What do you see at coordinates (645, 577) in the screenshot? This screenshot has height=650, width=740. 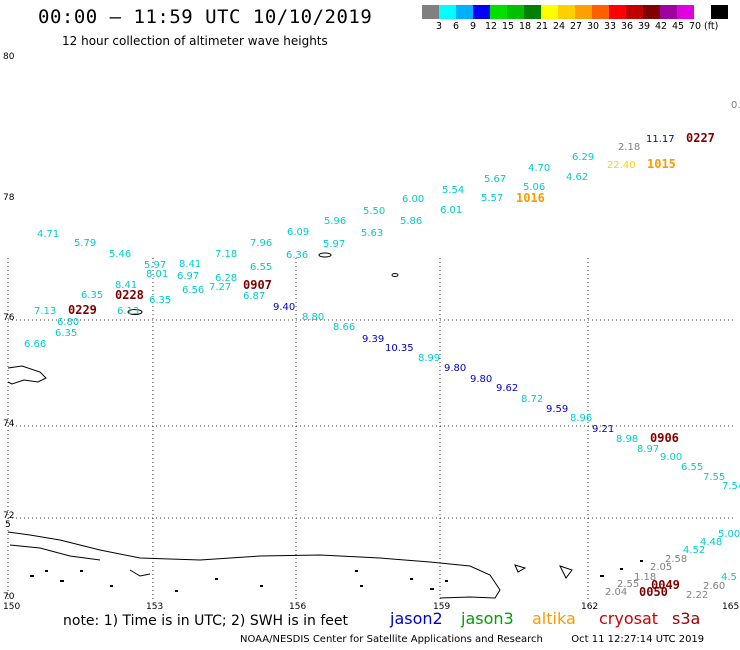 I see `wave-height-label: 1.18` at bounding box center [645, 577].